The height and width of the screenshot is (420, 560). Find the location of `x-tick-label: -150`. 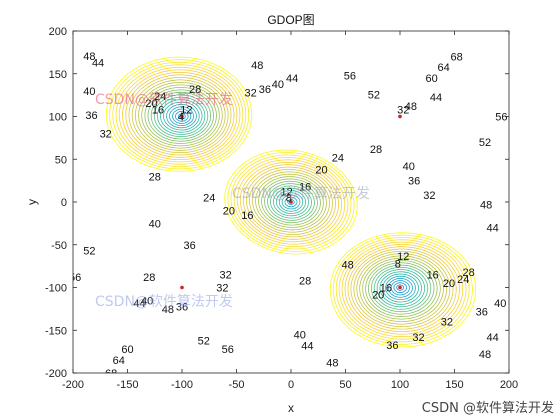

x-tick-label: -150 is located at coordinates (127, 385).